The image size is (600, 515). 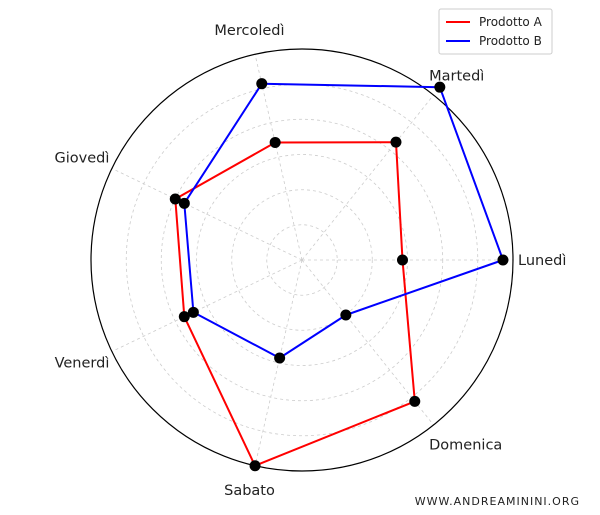 What do you see at coordinates (262, 84) in the screenshot?
I see `point-prodotto-b-mercoledi` at bounding box center [262, 84].